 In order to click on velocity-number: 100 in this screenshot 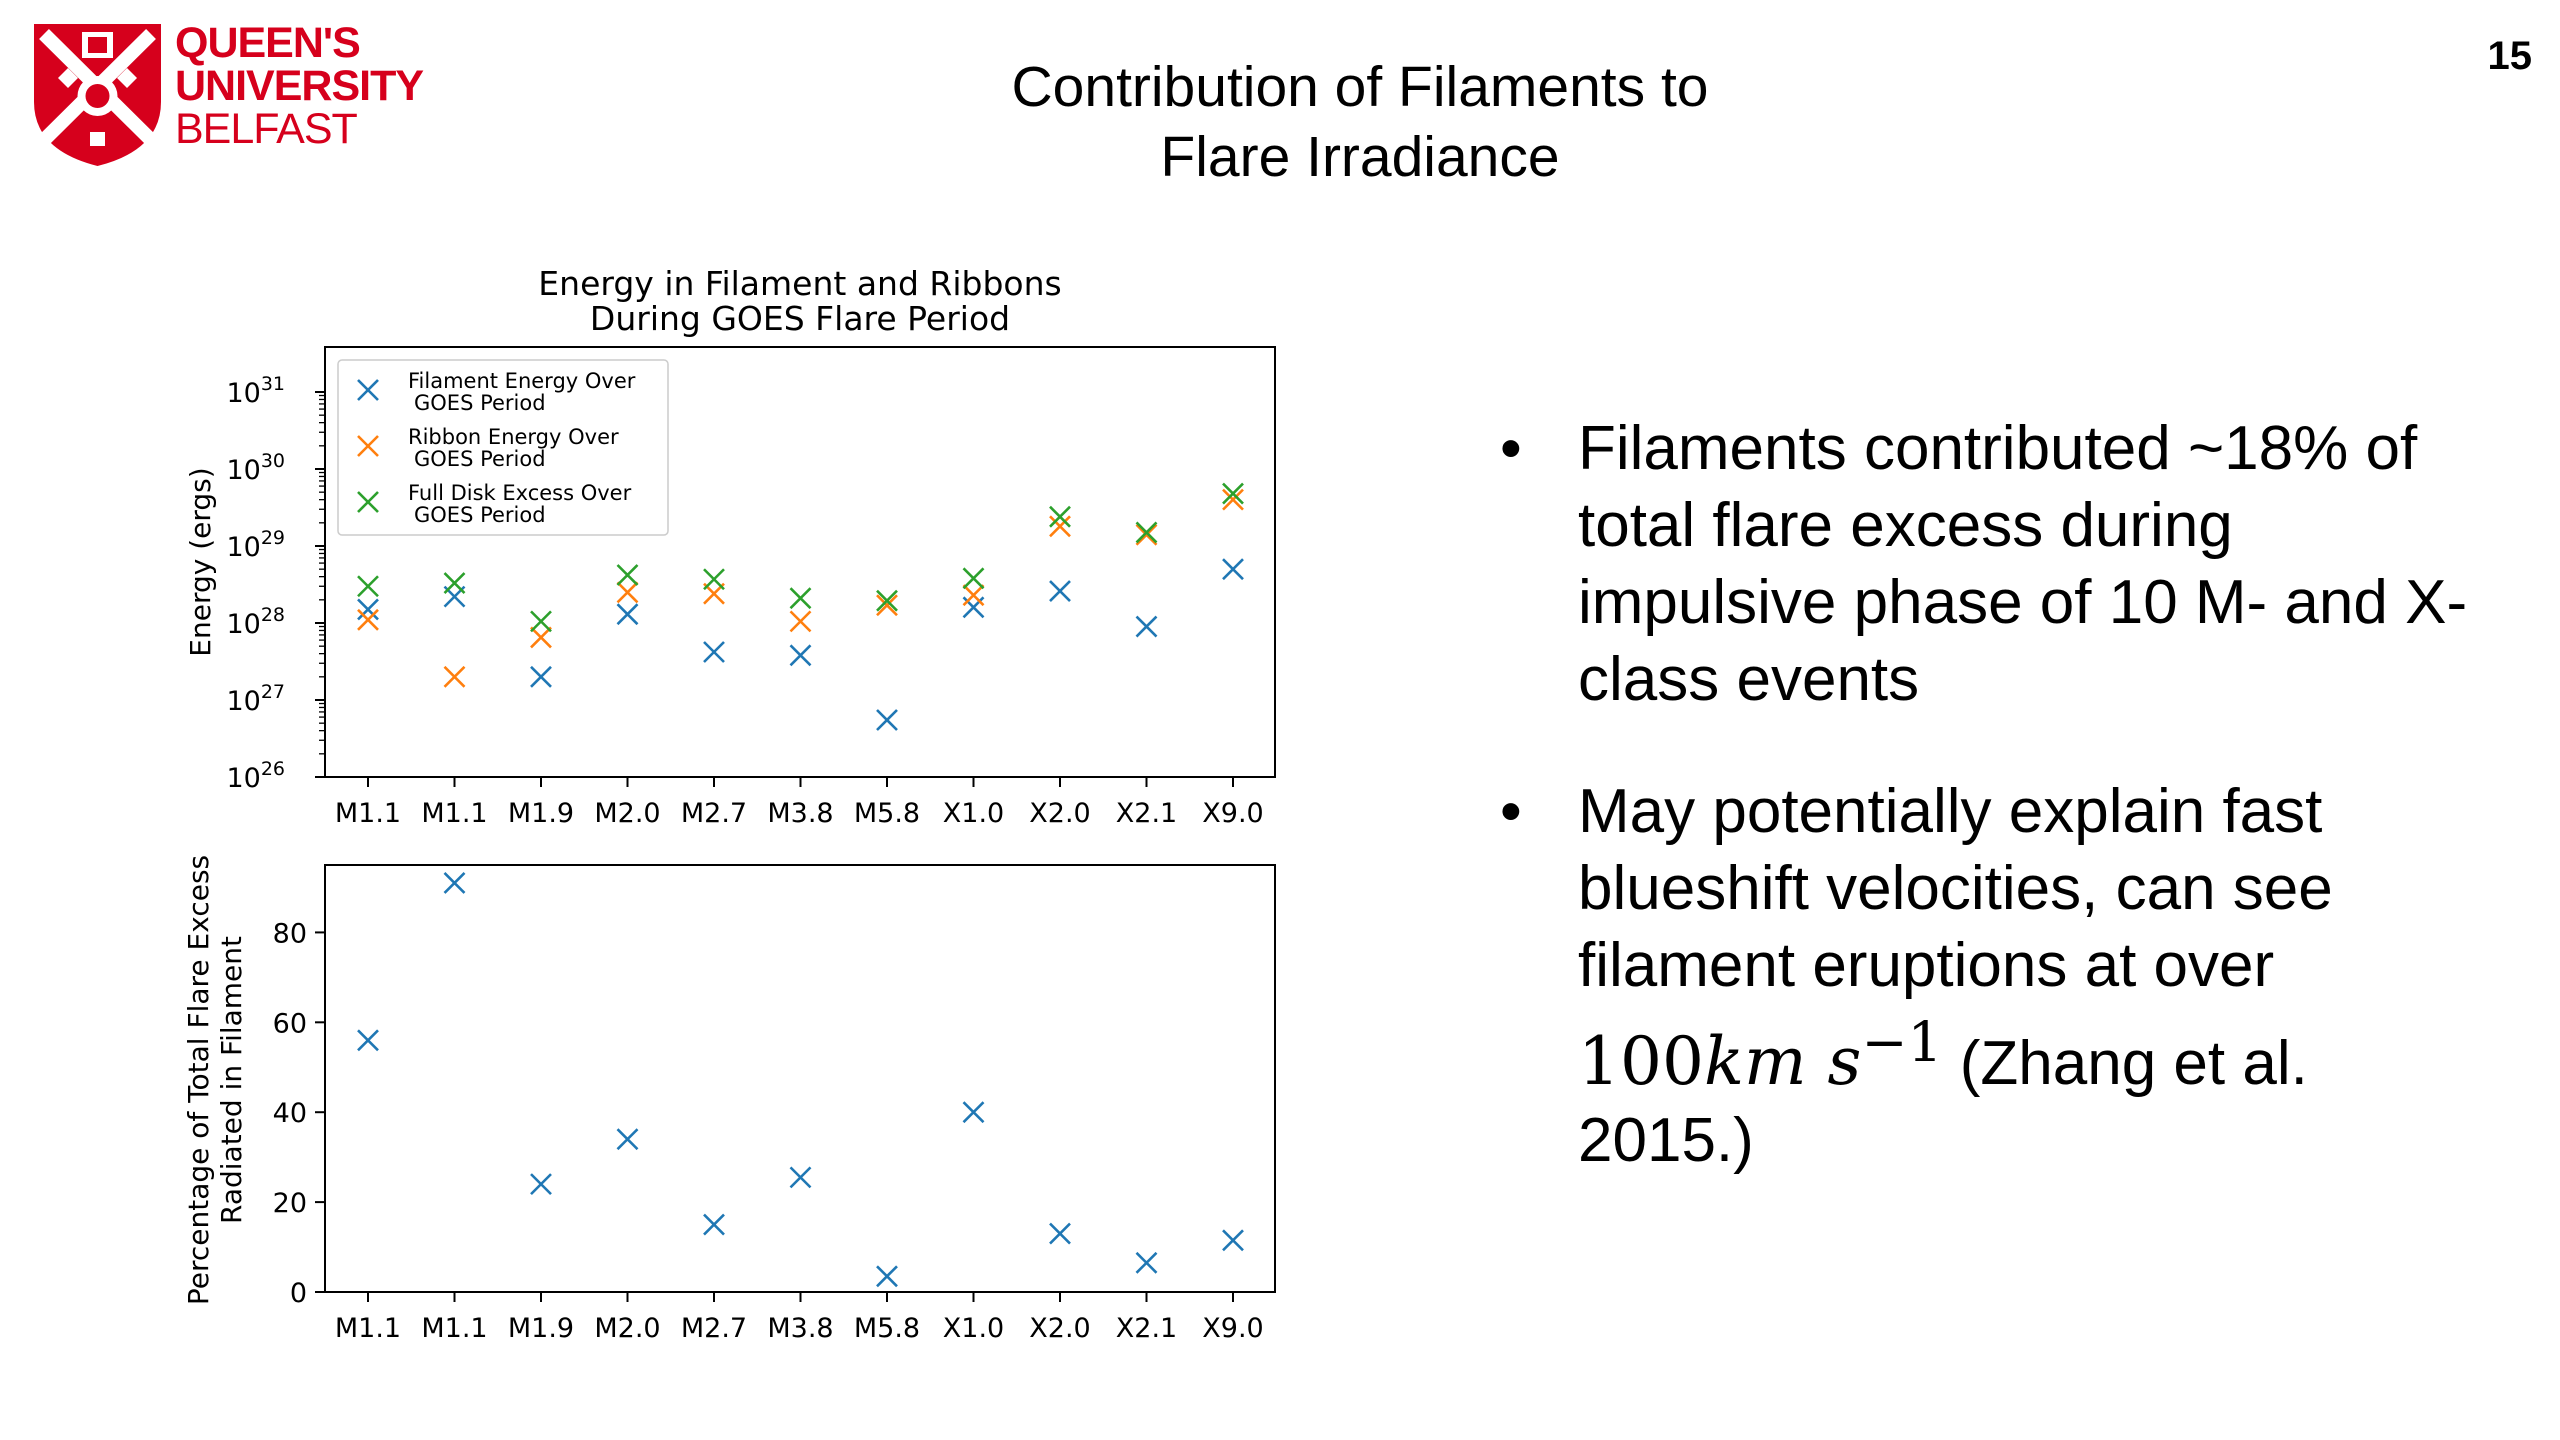, I will do `click(1641, 1061)`.